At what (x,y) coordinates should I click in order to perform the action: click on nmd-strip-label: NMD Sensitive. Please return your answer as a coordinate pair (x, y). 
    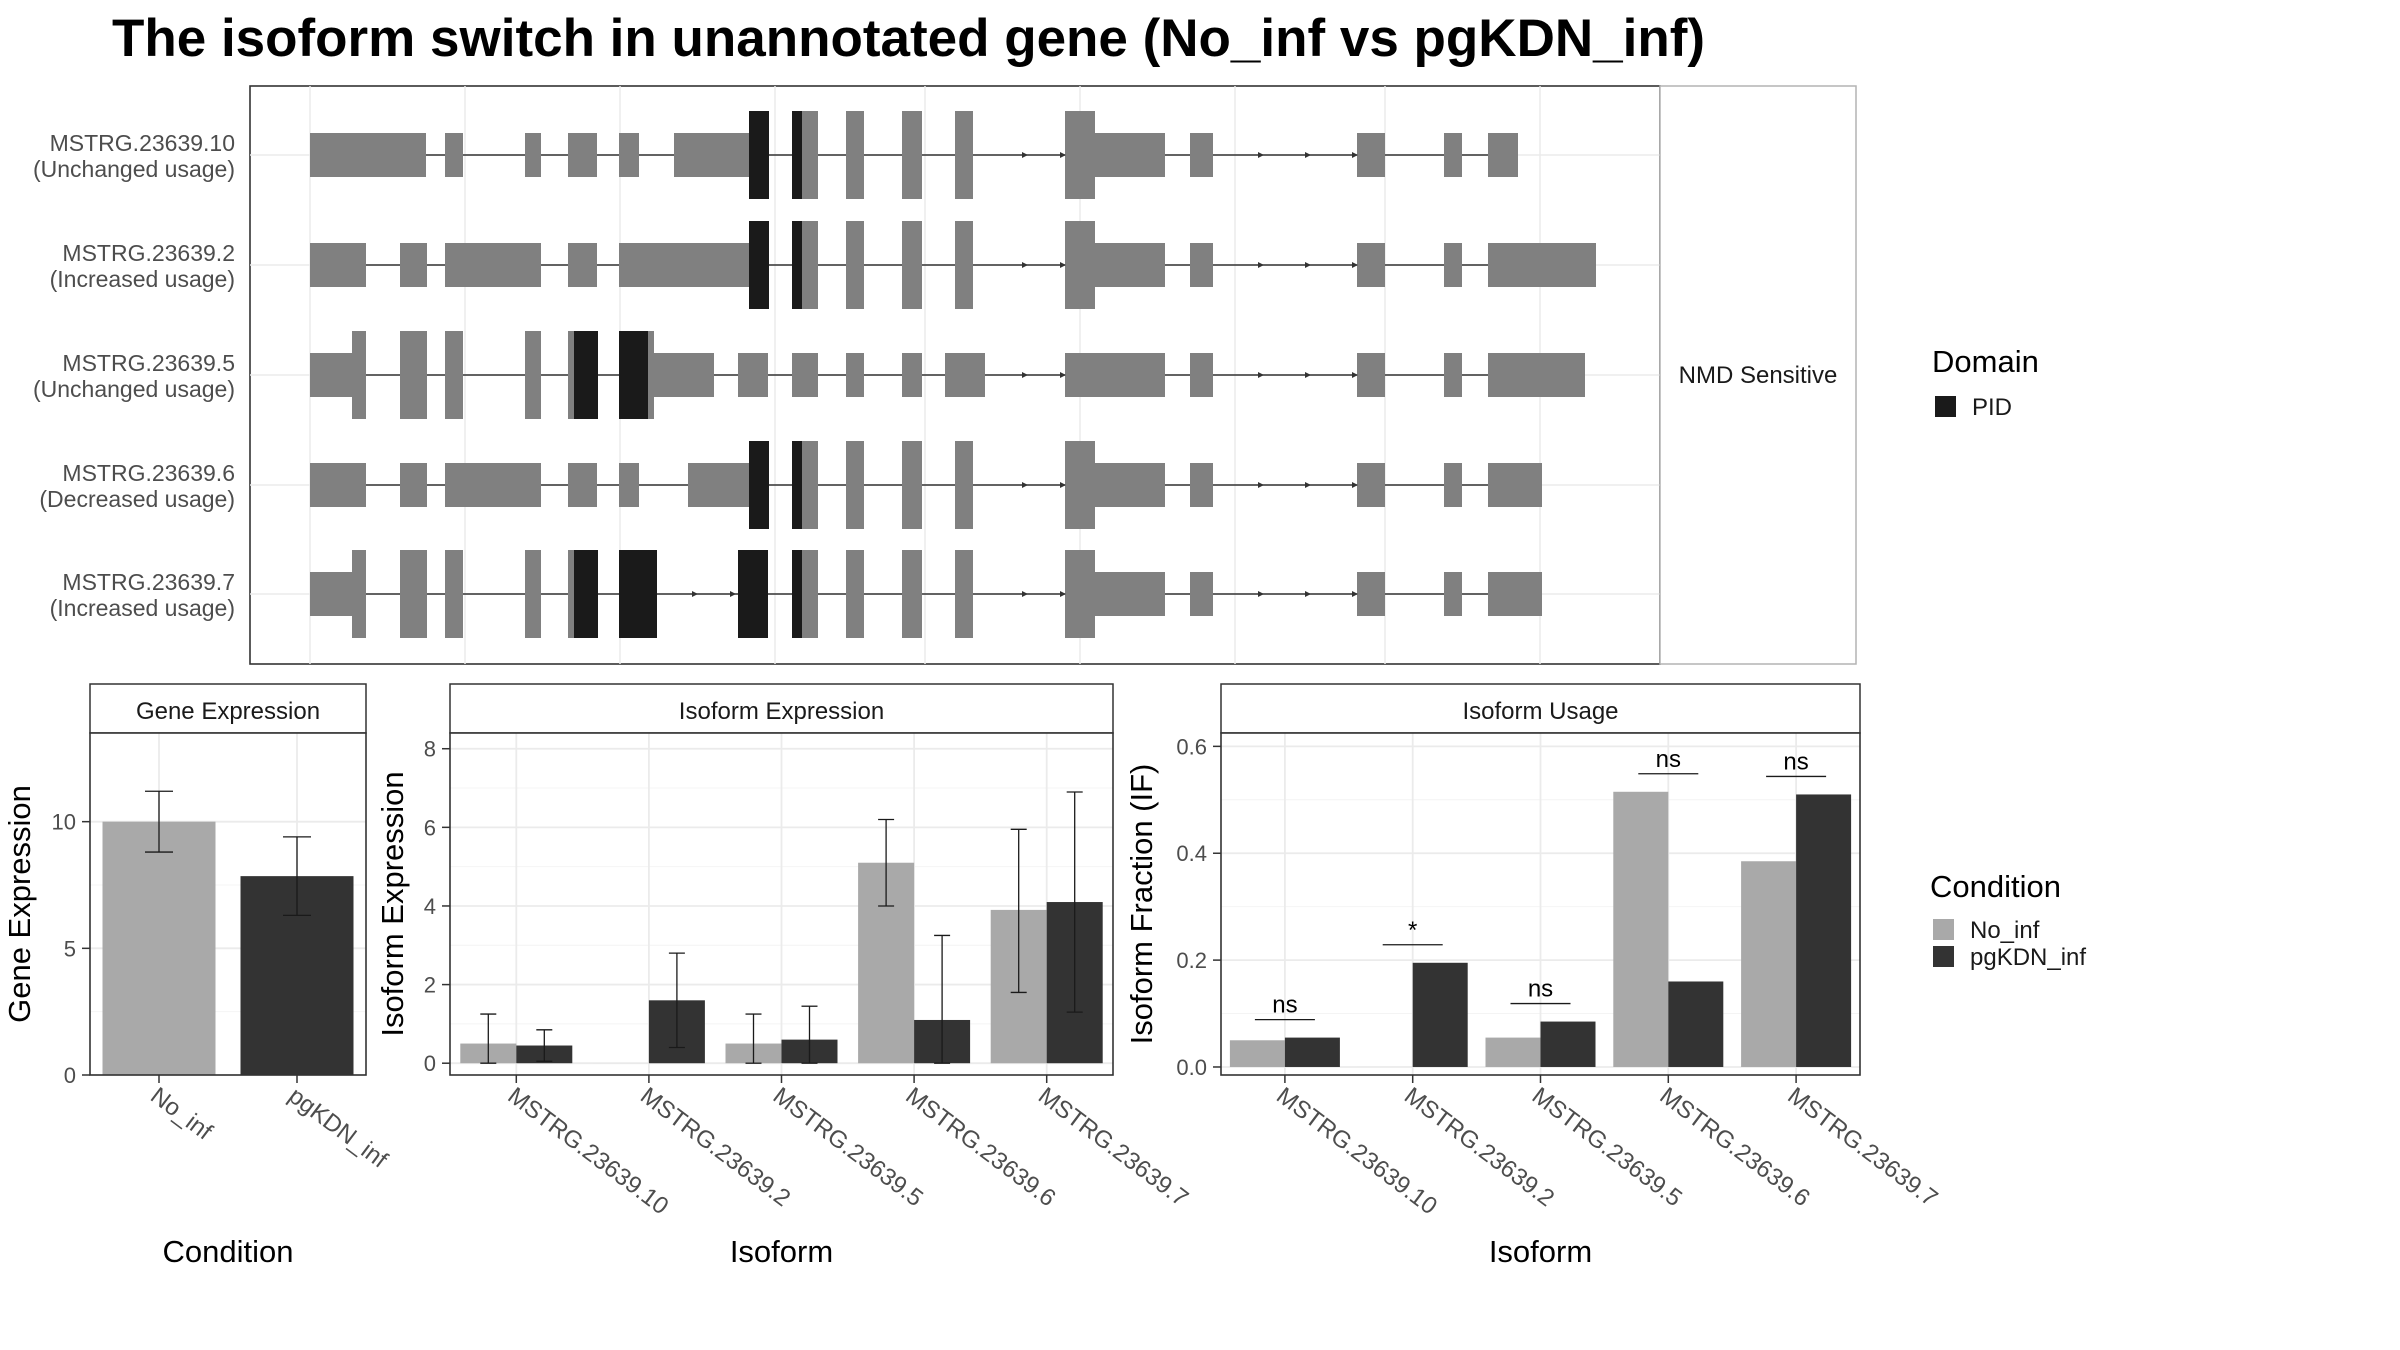
    Looking at the image, I should click on (1758, 375).